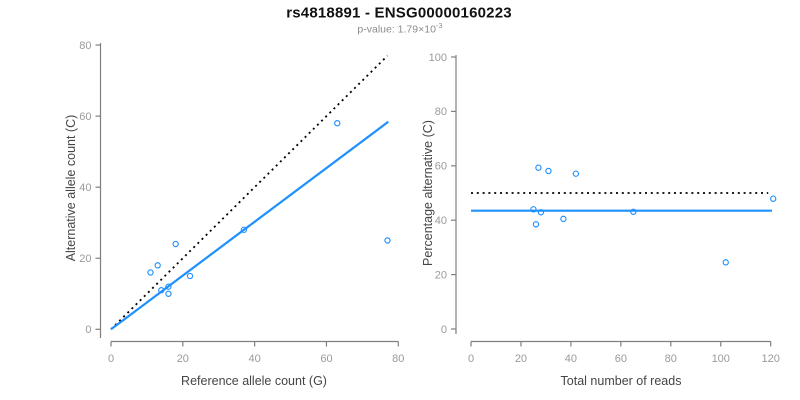 The width and height of the screenshot is (800, 400). I want to click on p-value-exponent: -3, so click(439, 25).